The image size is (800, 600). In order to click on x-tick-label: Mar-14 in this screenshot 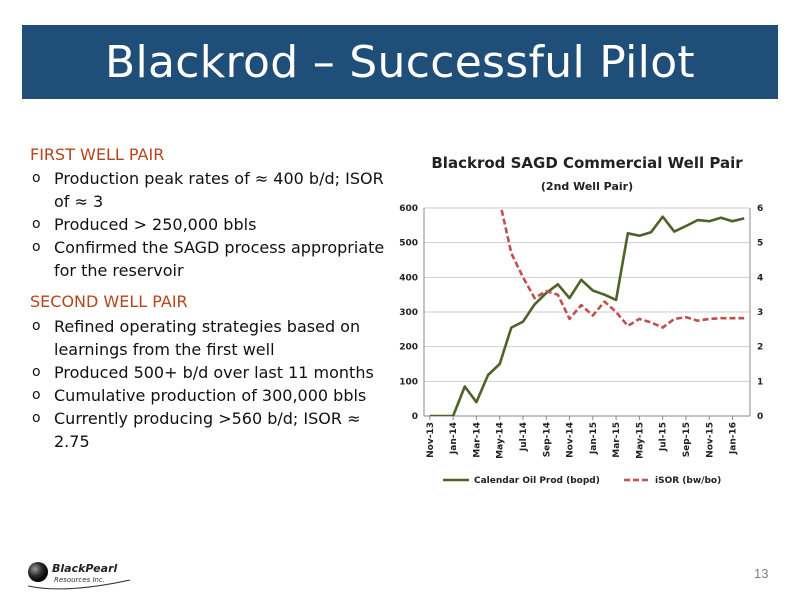, I will do `click(477, 440)`.